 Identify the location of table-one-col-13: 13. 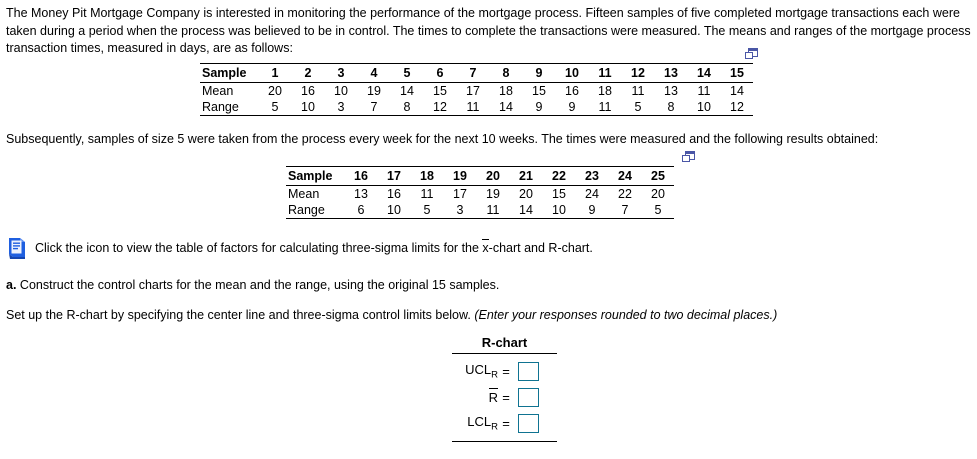
(671, 73).